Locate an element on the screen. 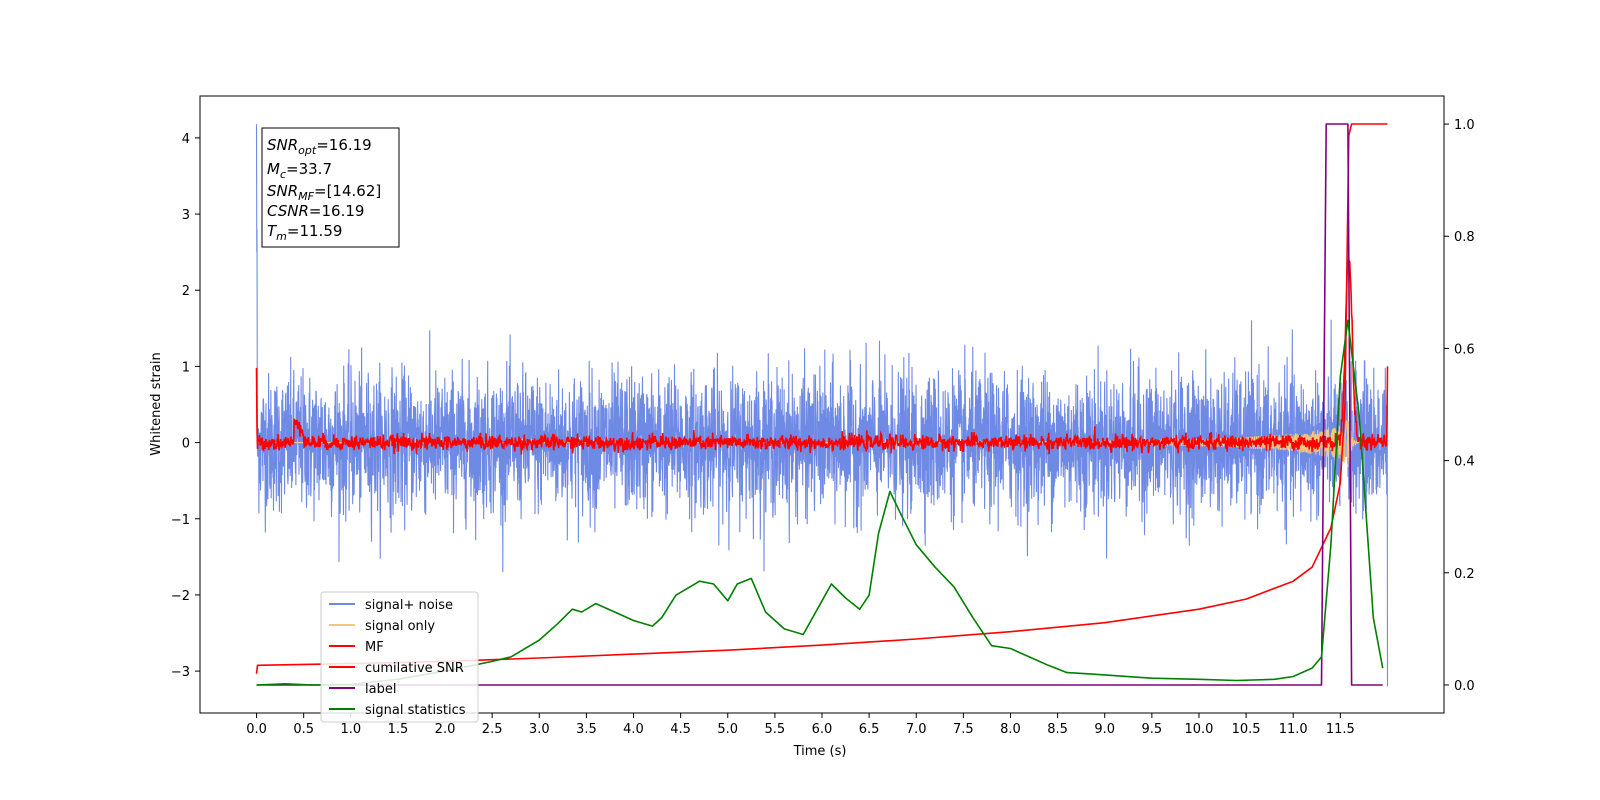 The height and width of the screenshot is (800, 1600). y-right-axis-ticks: 0.0 0.2 0.4 0.6 0.8 1.0 is located at coordinates (1459, 406).